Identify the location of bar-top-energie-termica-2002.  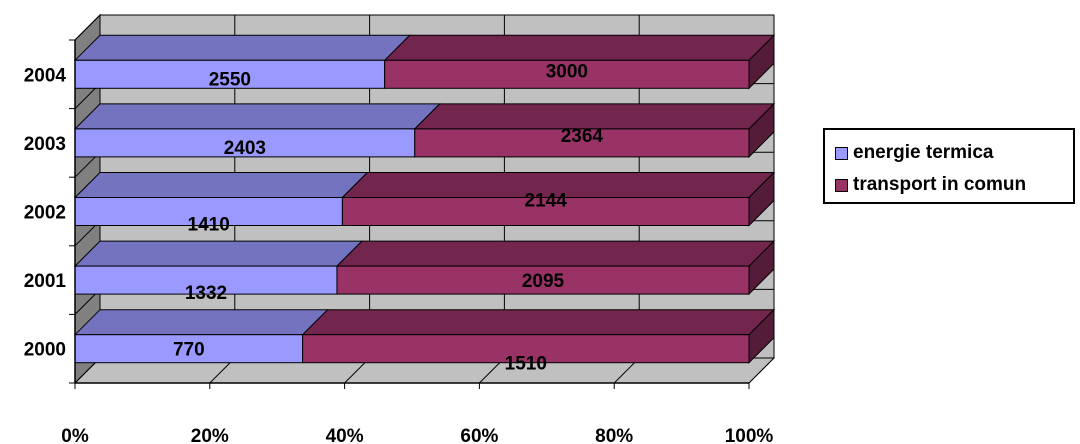
(221, 185).